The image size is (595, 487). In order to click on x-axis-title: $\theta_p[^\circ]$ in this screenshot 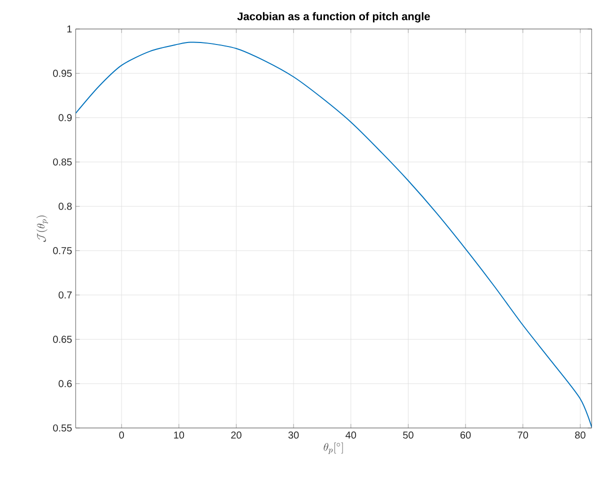, I will do `click(333, 448)`.